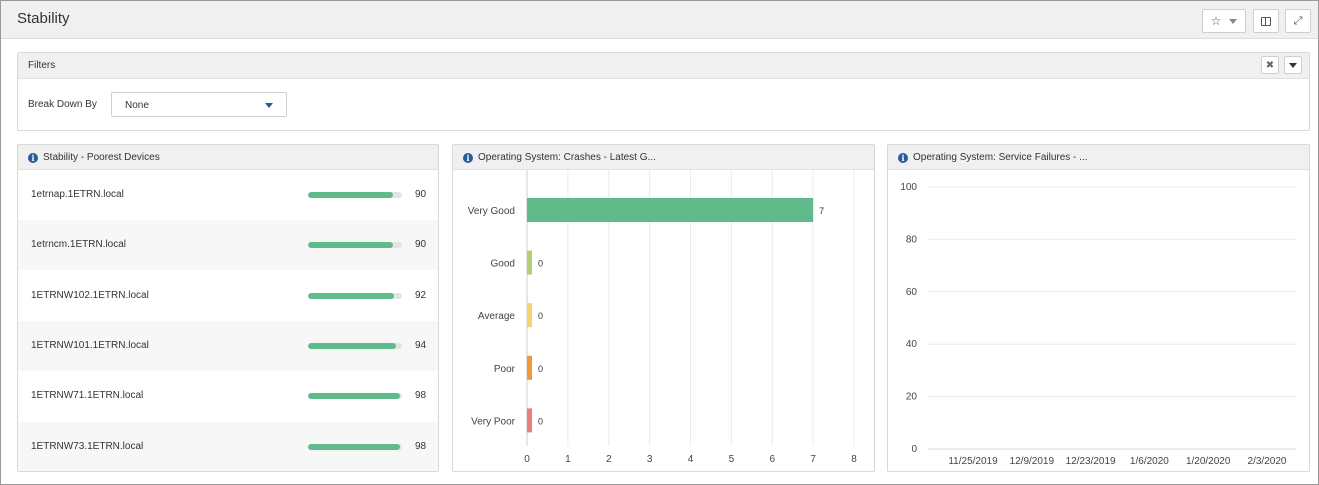 The image size is (1319, 485). What do you see at coordinates (670, 210) in the screenshot?
I see `bar-very-good` at bounding box center [670, 210].